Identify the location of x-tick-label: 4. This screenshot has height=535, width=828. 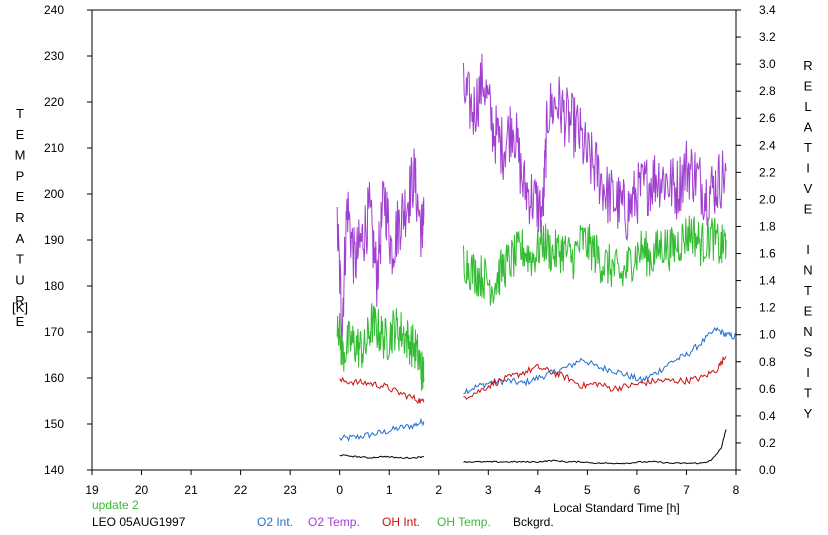
(538, 490).